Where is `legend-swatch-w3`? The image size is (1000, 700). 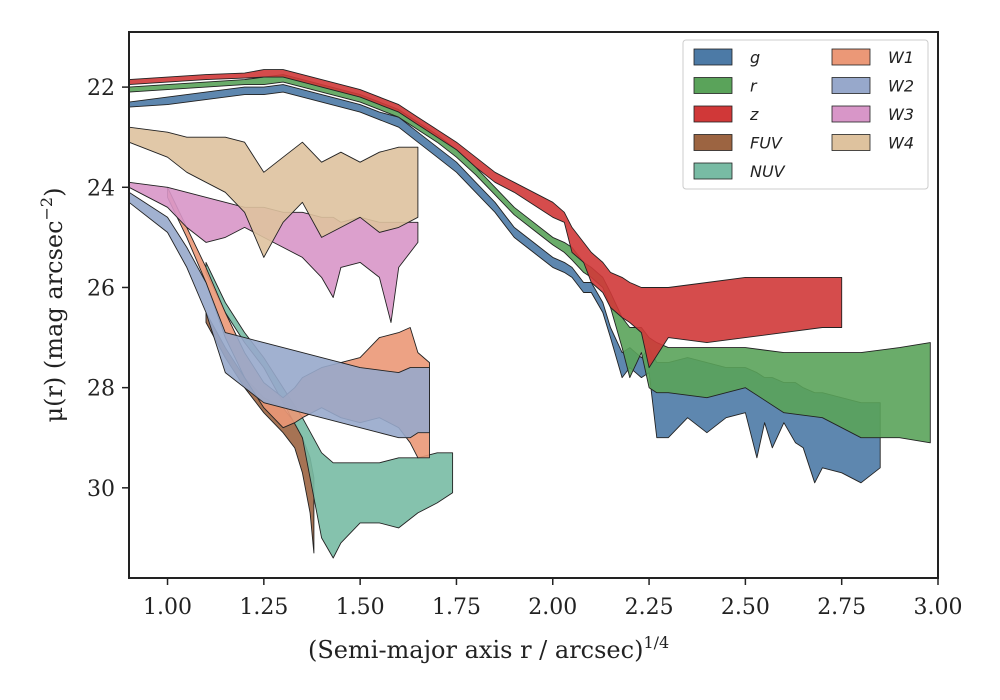 legend-swatch-w3 is located at coordinates (851, 114).